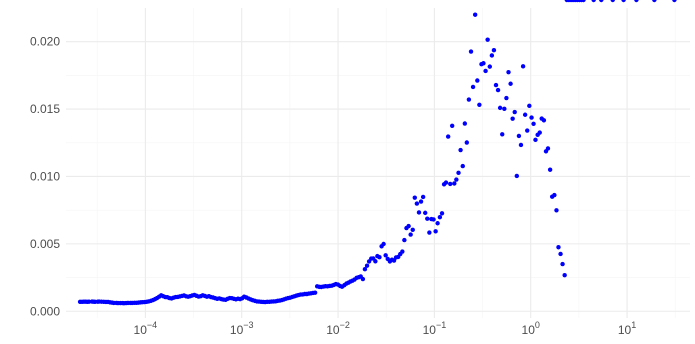 This screenshot has width=695, height=344. Describe the element at coordinates (242, 328) in the screenshot. I see `x-tick-label: 10⁻³` at that location.